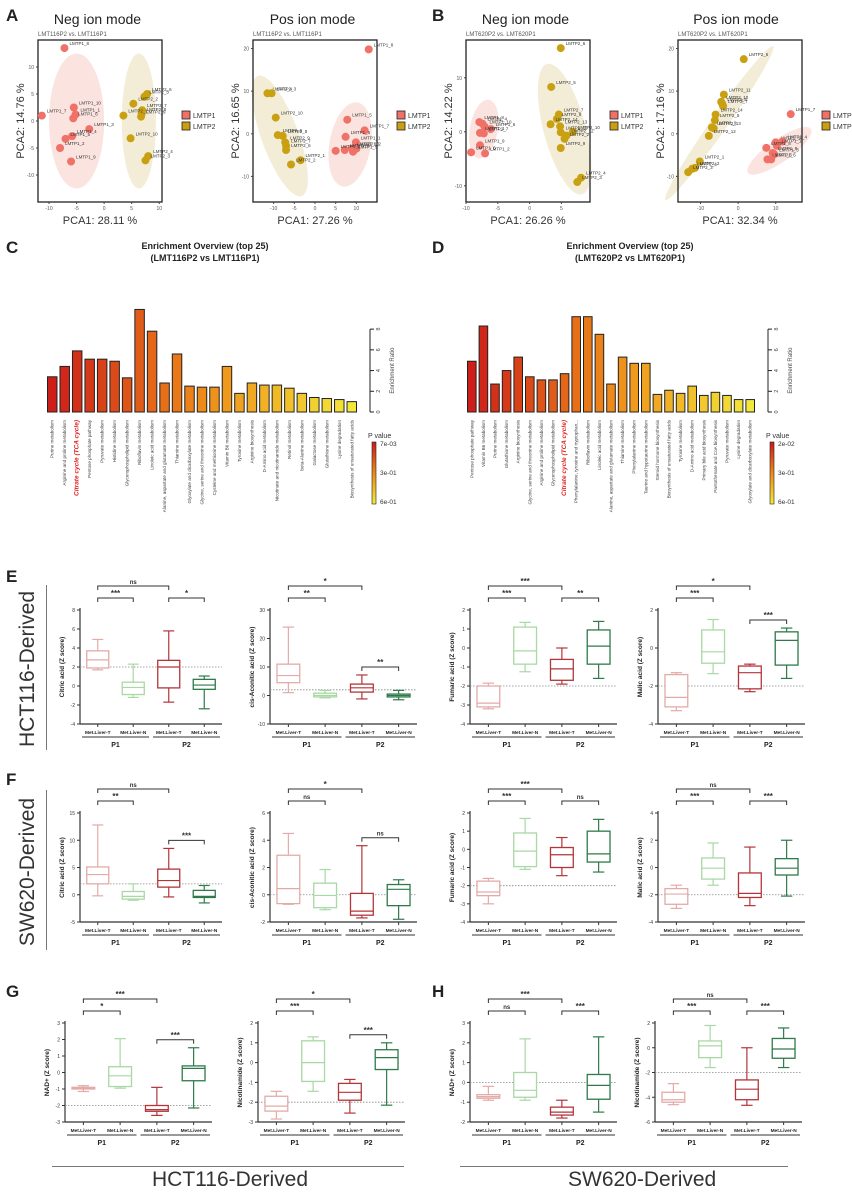 This screenshot has height=1194, width=852. What do you see at coordinates (715, 157) in the screenshot?
I see `point-label: LMTP2_1` at bounding box center [715, 157].